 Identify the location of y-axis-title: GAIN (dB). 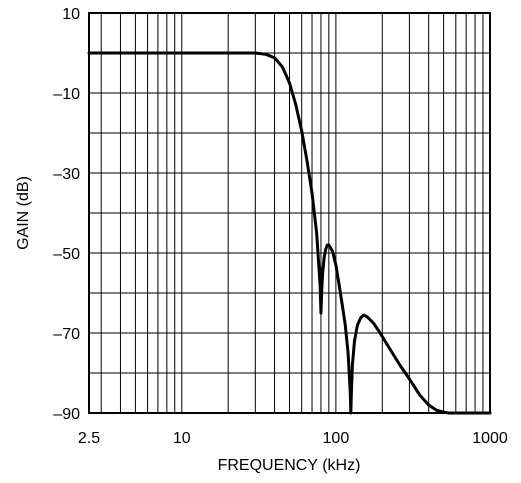
(23, 213).